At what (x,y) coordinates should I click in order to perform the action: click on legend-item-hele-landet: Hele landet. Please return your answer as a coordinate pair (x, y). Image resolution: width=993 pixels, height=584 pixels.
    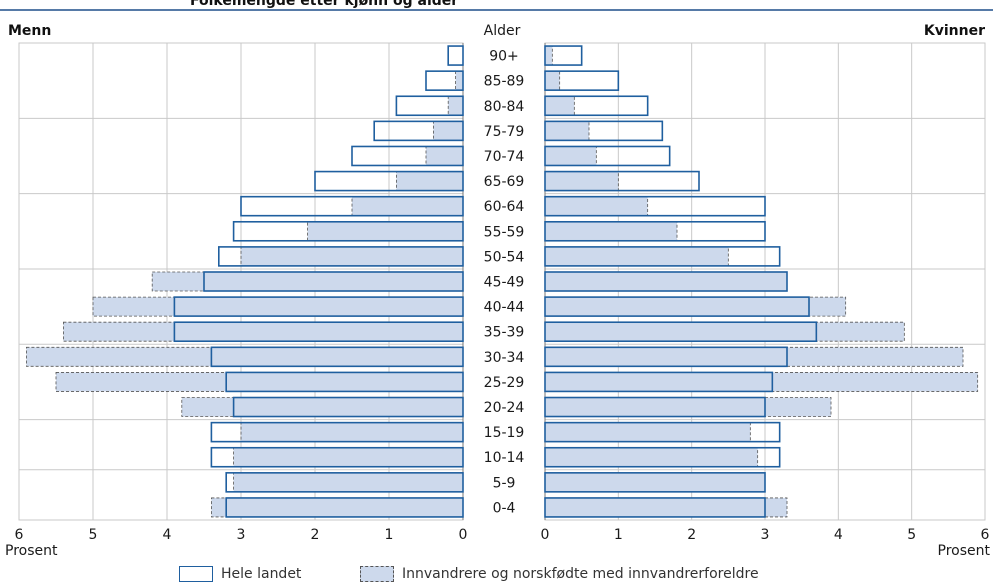
    Looking at the image, I should click on (240, 574).